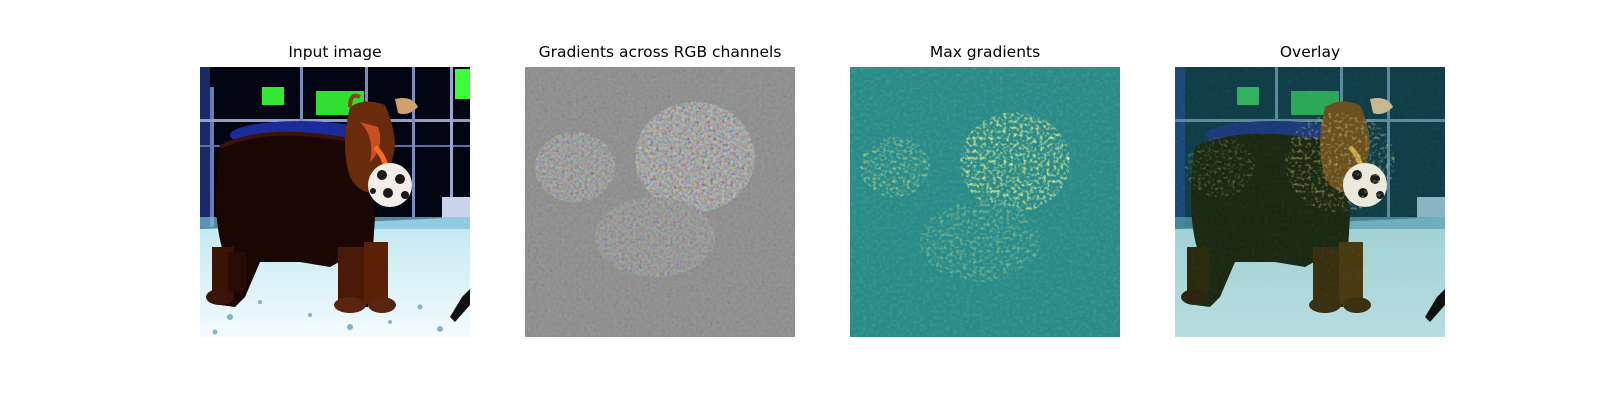  I want to click on rgb-gradients-panel, so click(660, 202).